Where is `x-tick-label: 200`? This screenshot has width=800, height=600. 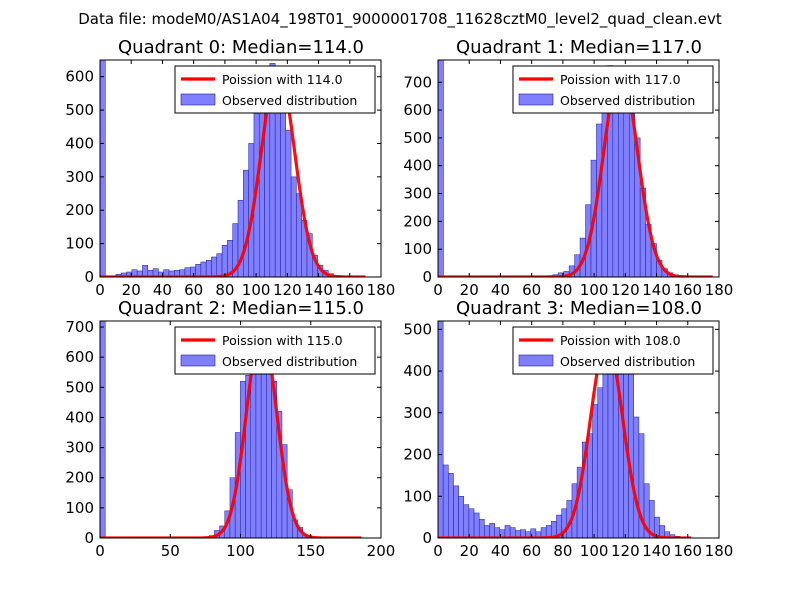
x-tick-label: 200 is located at coordinates (381, 551).